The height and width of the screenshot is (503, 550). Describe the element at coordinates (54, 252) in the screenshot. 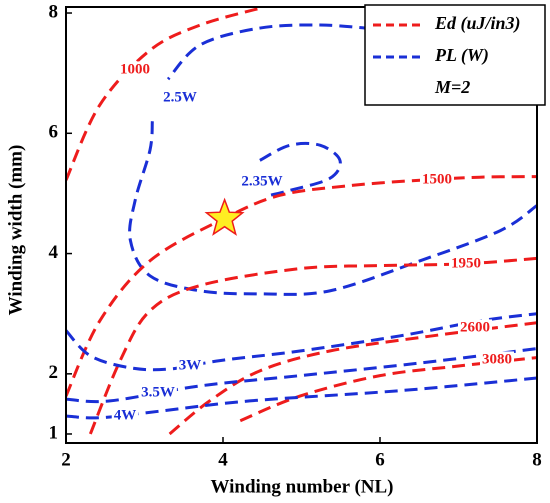

I see `y-tick-label: 4` at that location.